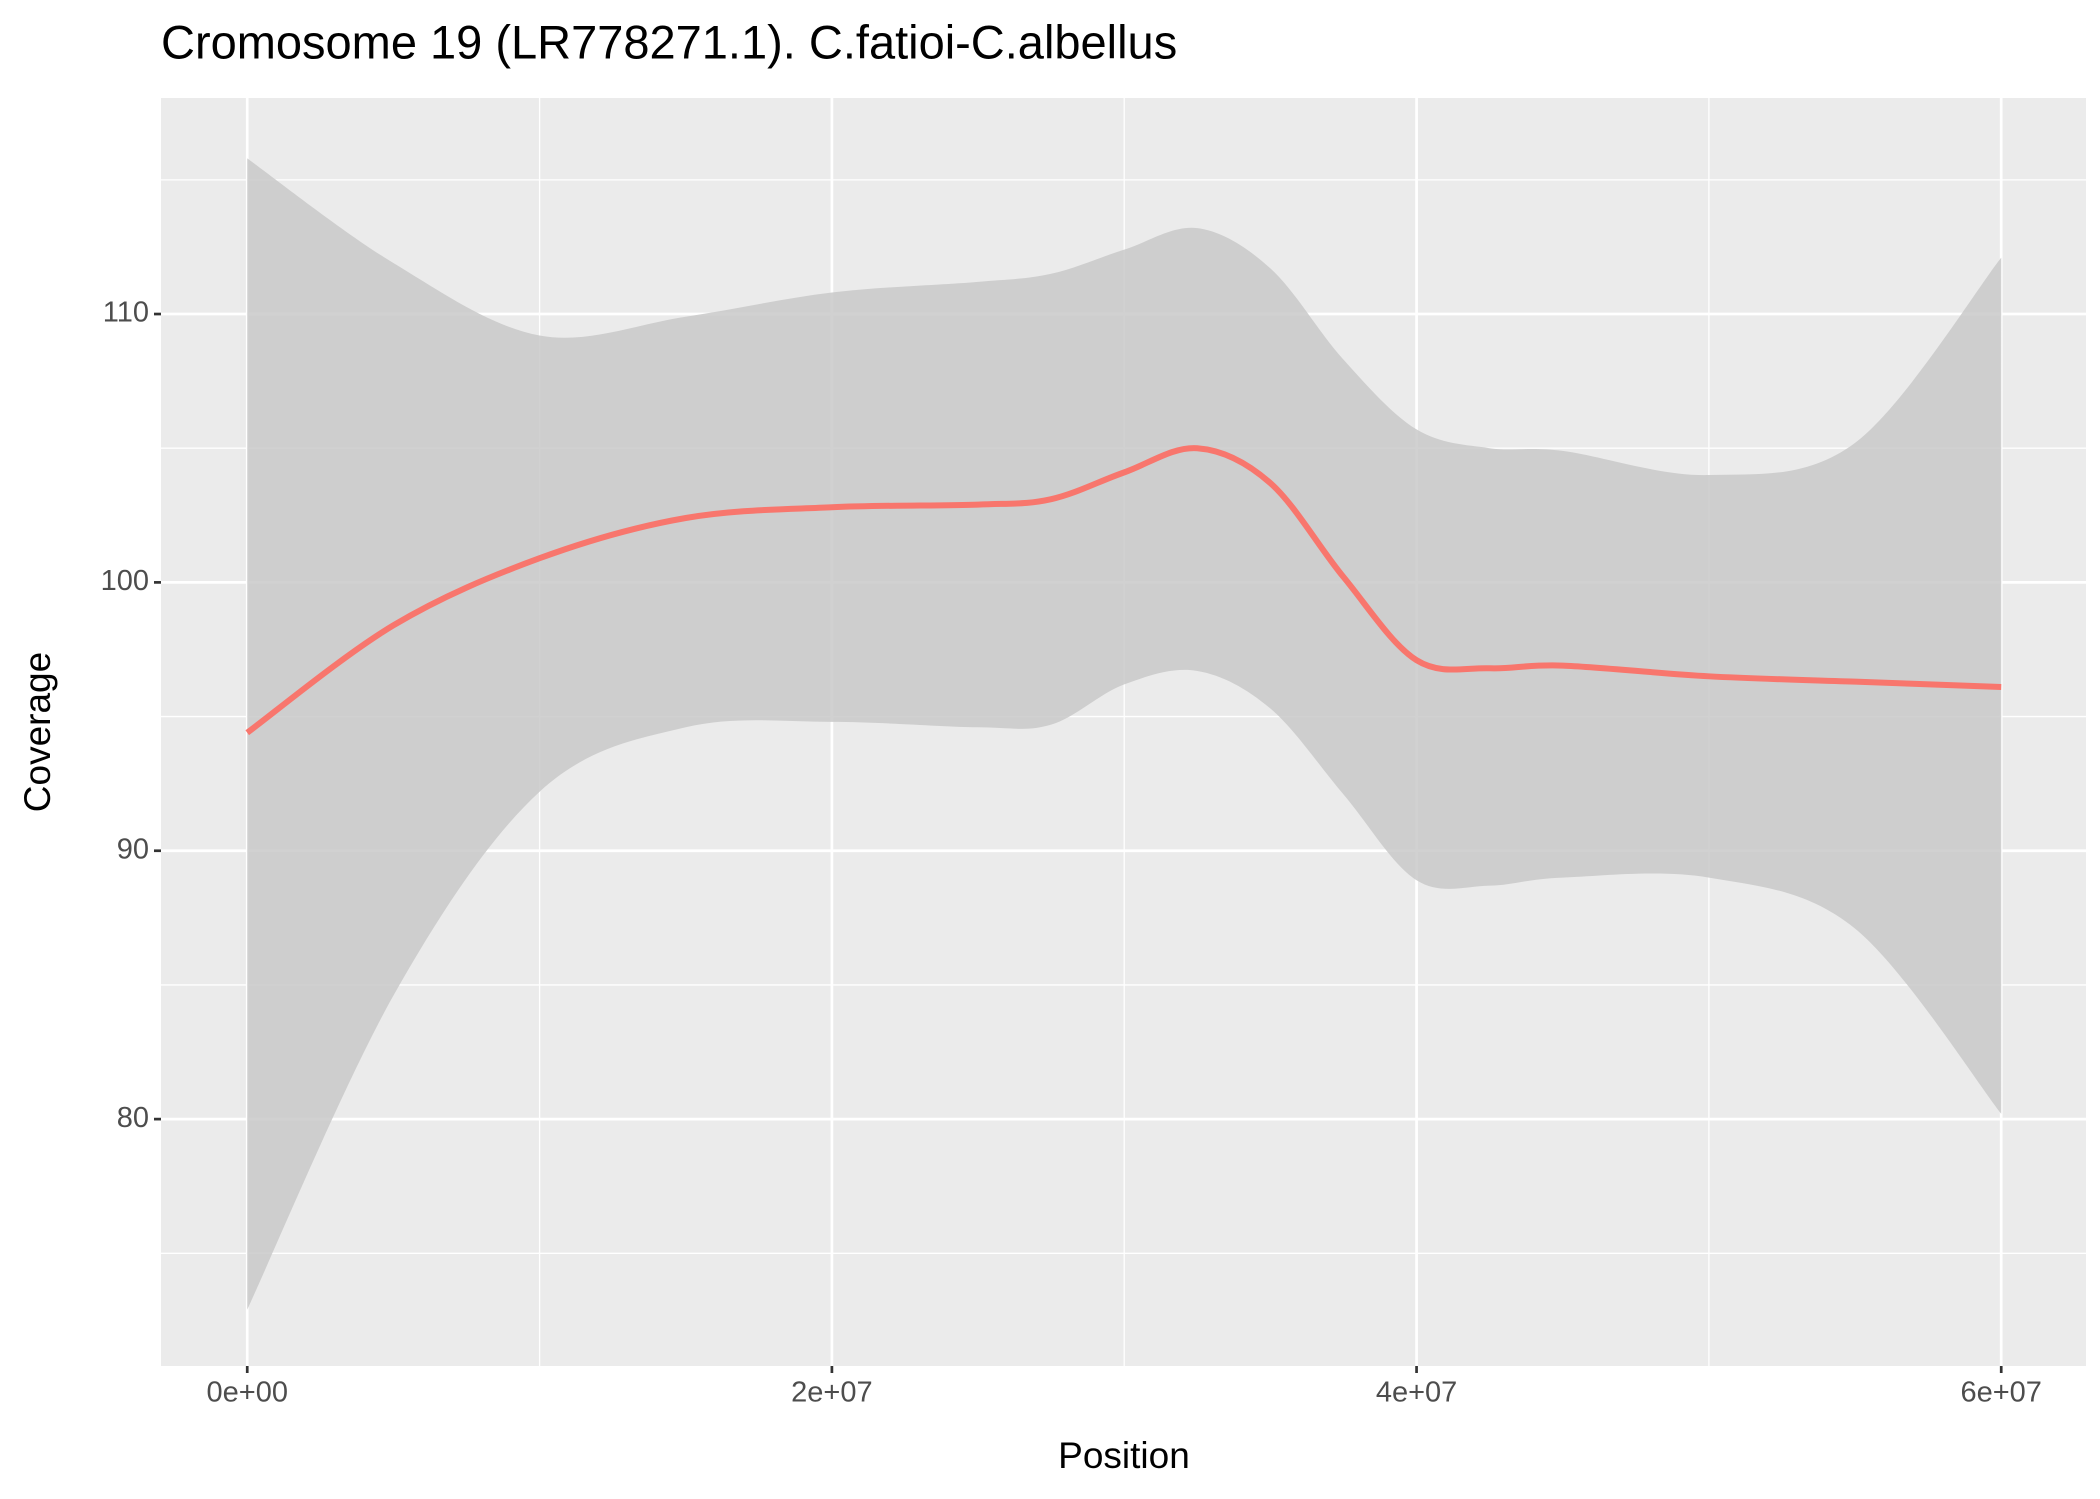 This screenshot has width=2100, height=1499. Describe the element at coordinates (133, 1118) in the screenshot. I see `y-tick-label: 80` at that location.